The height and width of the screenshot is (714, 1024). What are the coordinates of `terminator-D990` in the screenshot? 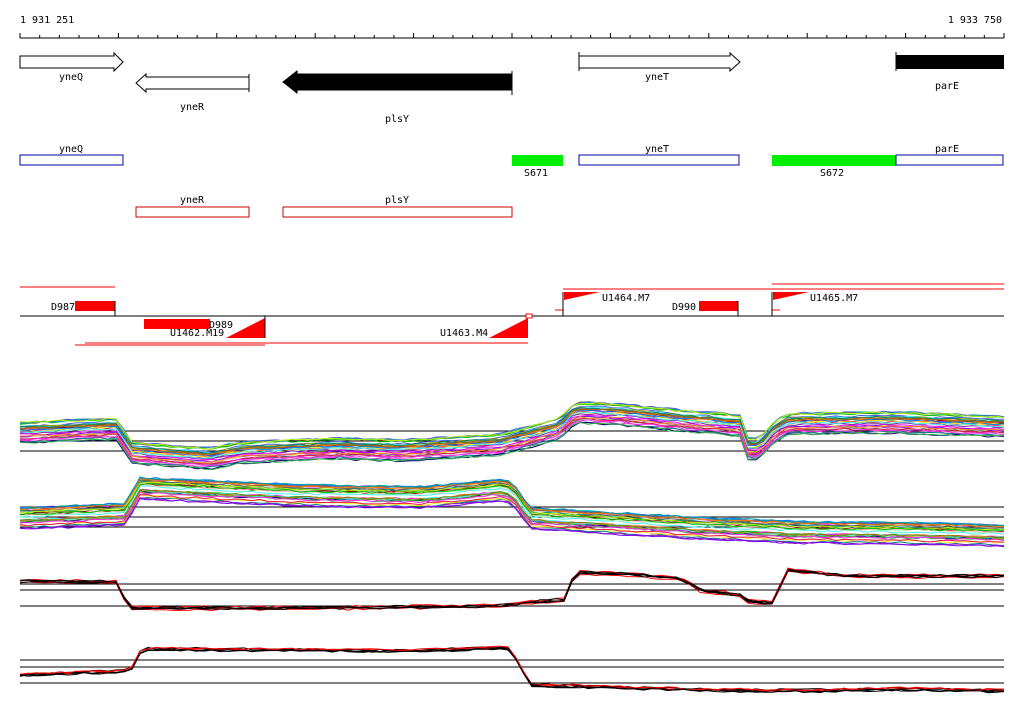 It's located at (718, 306).